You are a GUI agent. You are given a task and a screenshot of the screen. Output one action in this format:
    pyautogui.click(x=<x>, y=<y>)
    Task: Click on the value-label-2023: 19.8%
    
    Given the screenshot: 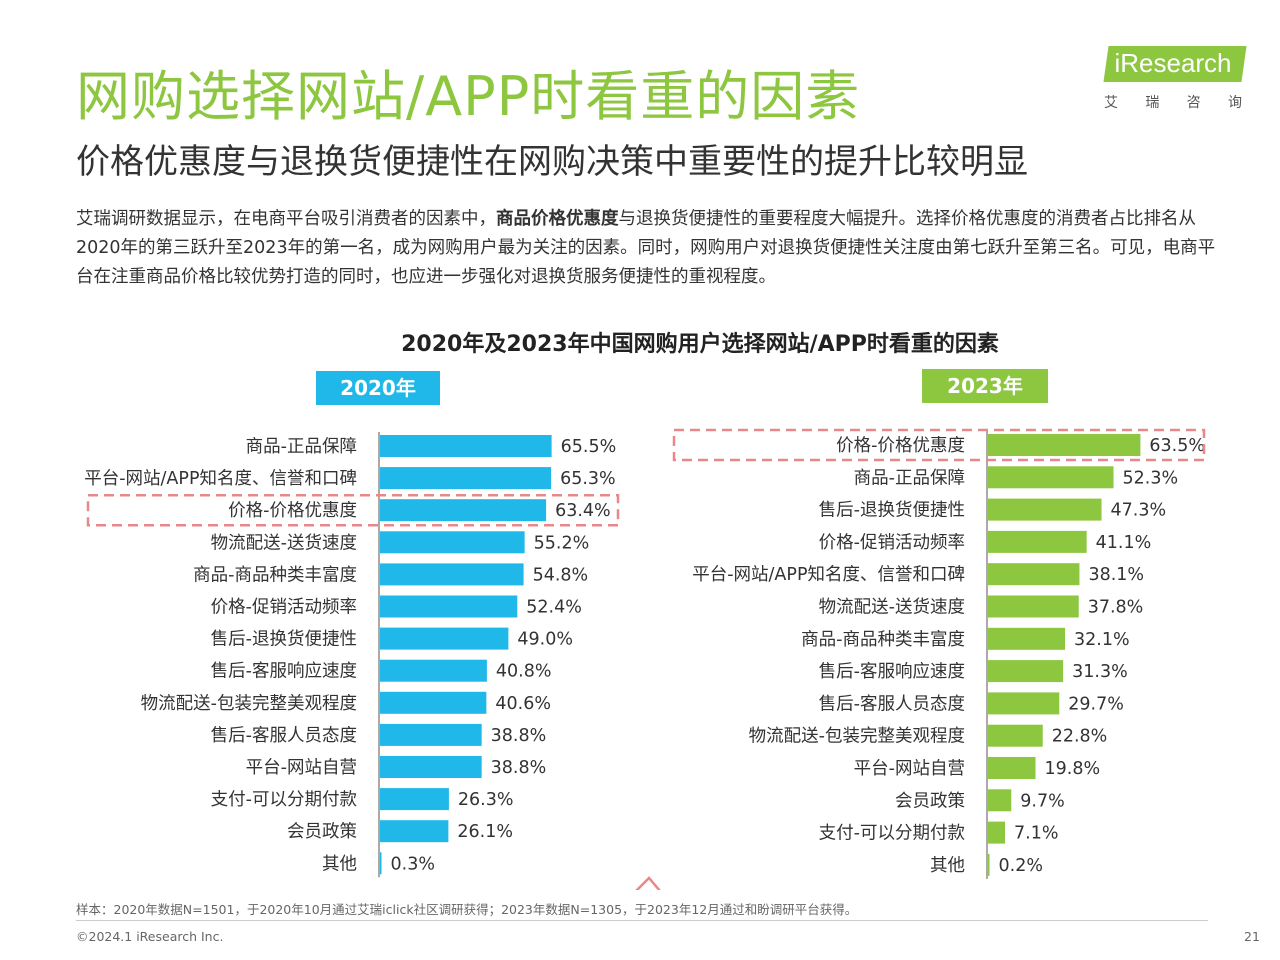 What is the action you would take?
    pyautogui.click(x=1073, y=769)
    